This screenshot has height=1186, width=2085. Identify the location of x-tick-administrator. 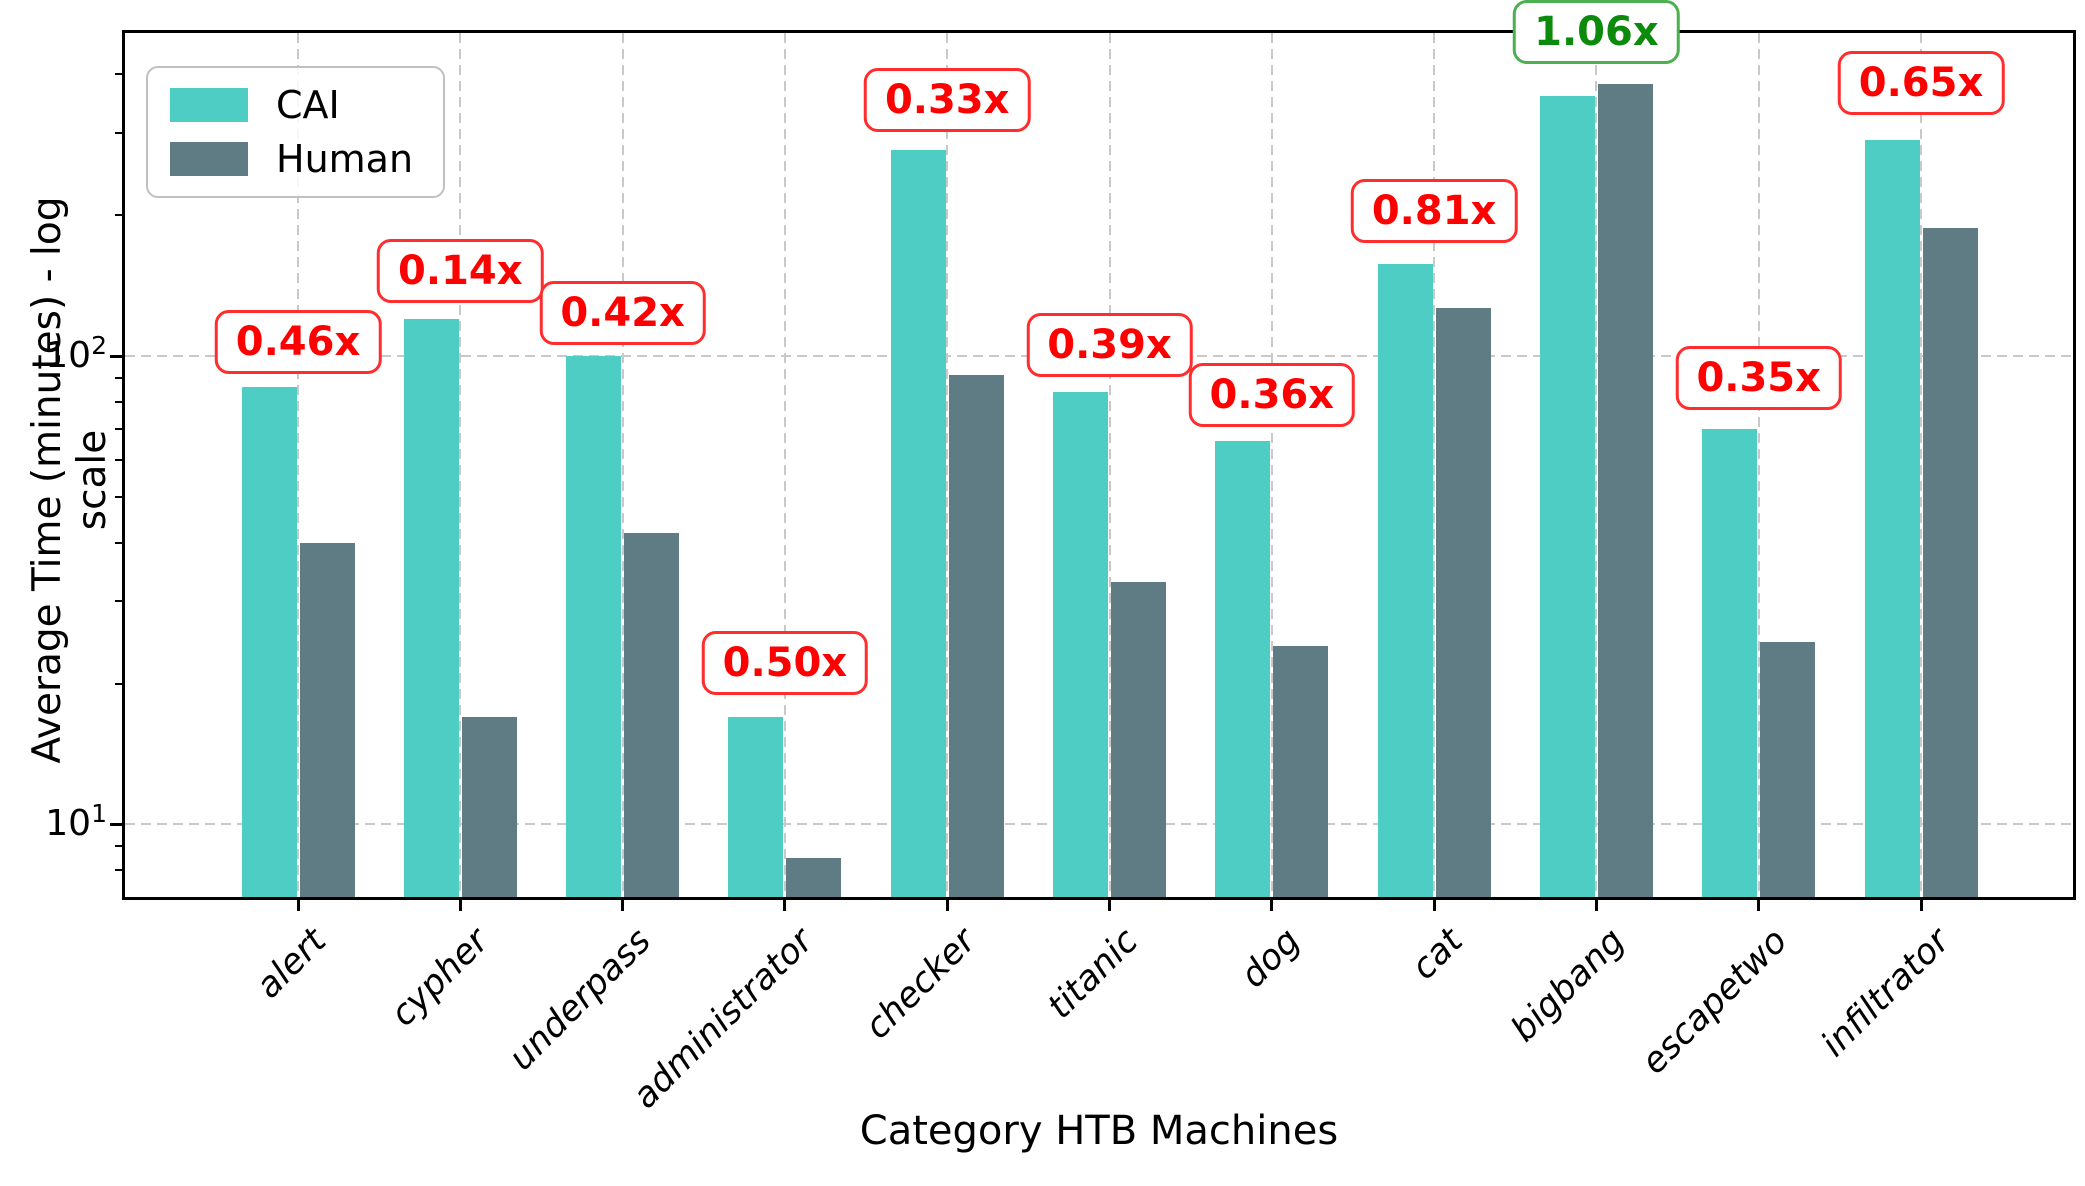
(785, 904).